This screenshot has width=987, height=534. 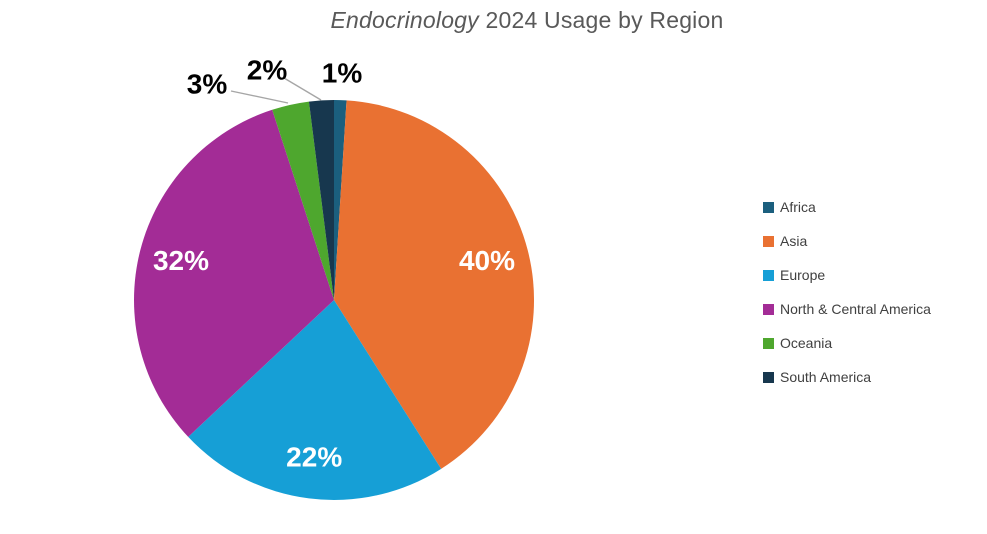 I want to click on data-label-africa: 1%, so click(x=342, y=73).